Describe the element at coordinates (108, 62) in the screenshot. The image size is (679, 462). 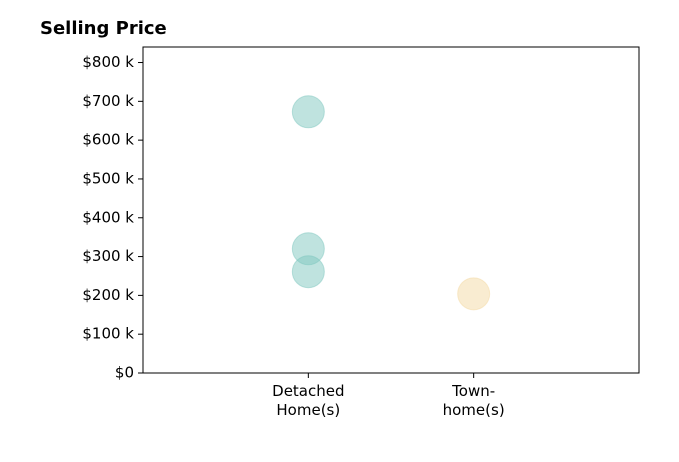
I see `y-tick-label: $800 k` at that location.